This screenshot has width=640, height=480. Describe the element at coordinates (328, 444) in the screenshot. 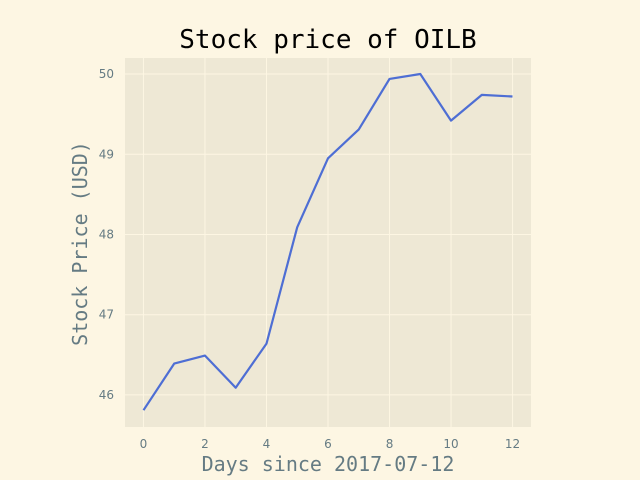

I see `x-tick-label: 6` at that location.